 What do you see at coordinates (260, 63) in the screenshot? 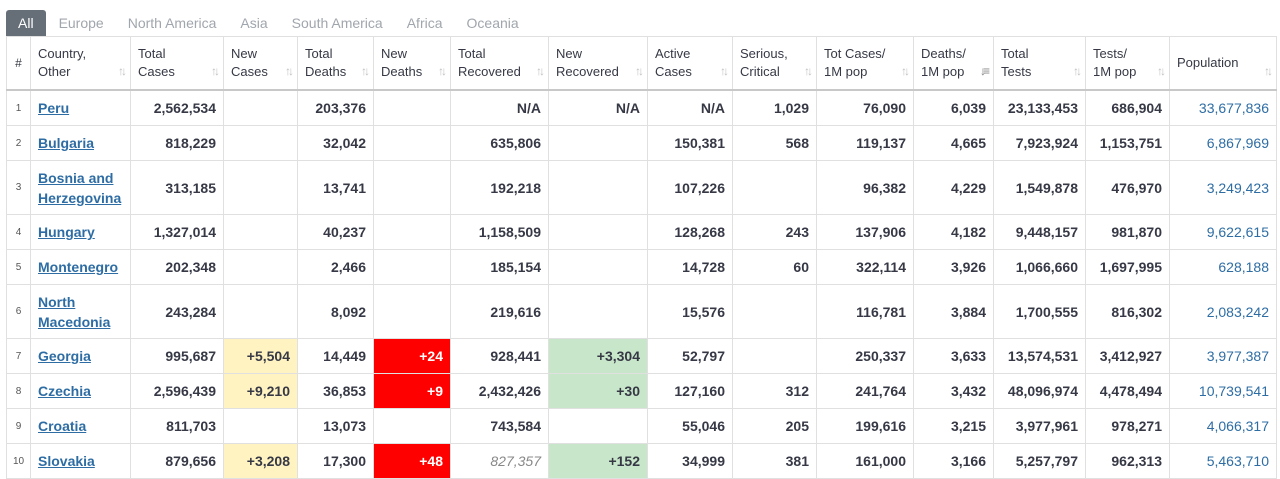
I see `column-header-new-cases: New Cases ↑↓` at bounding box center [260, 63].